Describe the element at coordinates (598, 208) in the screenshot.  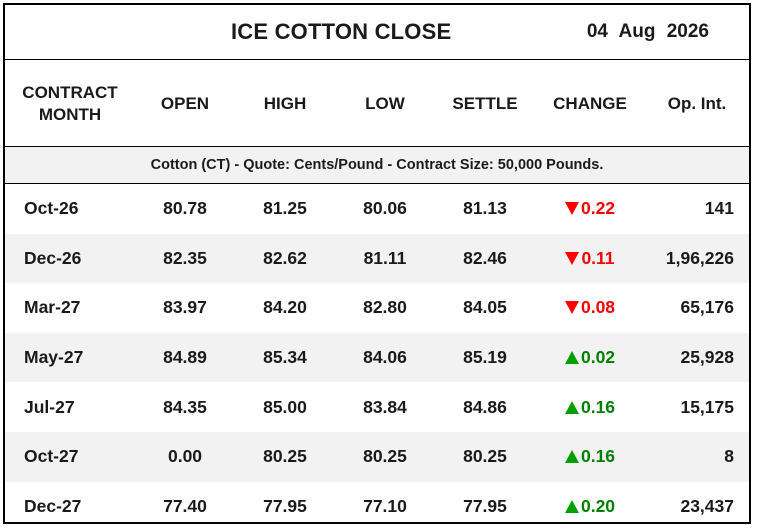
I see `change-amount: 0.22` at that location.